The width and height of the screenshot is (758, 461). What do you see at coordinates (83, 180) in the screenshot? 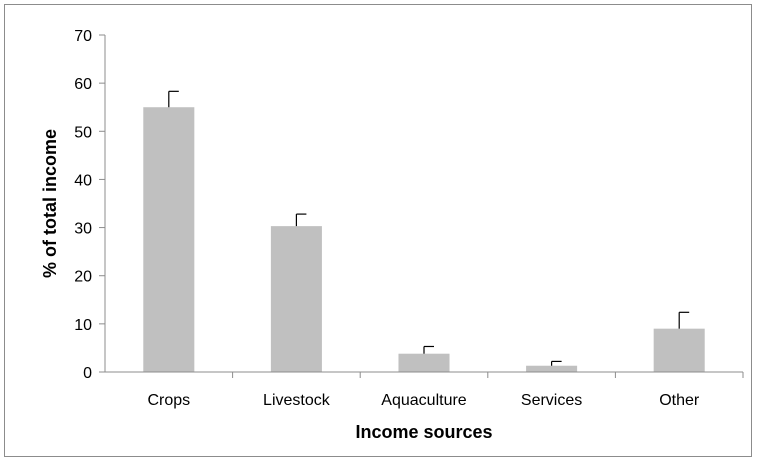
I see `y-tick-label: 40` at bounding box center [83, 180].